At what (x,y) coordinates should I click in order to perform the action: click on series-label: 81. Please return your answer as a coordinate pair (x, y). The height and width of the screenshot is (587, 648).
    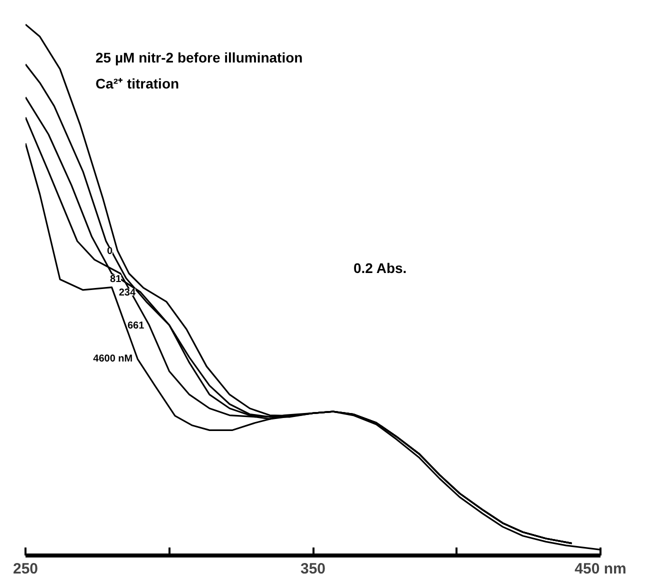
    Looking at the image, I should click on (116, 279).